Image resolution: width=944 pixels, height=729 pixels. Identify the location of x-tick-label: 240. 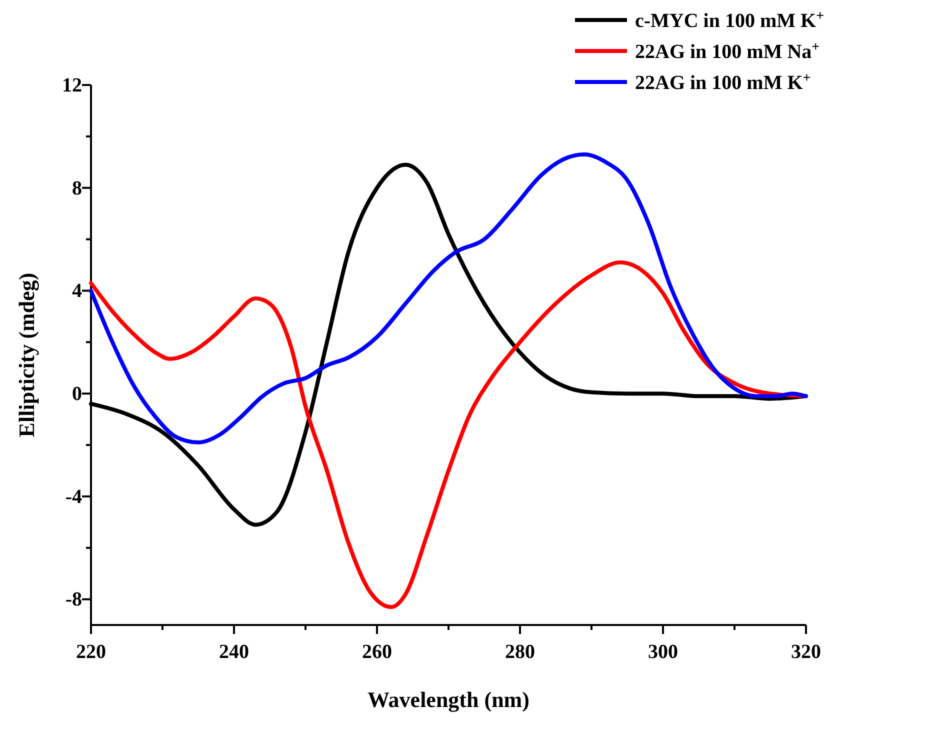
(234, 652).